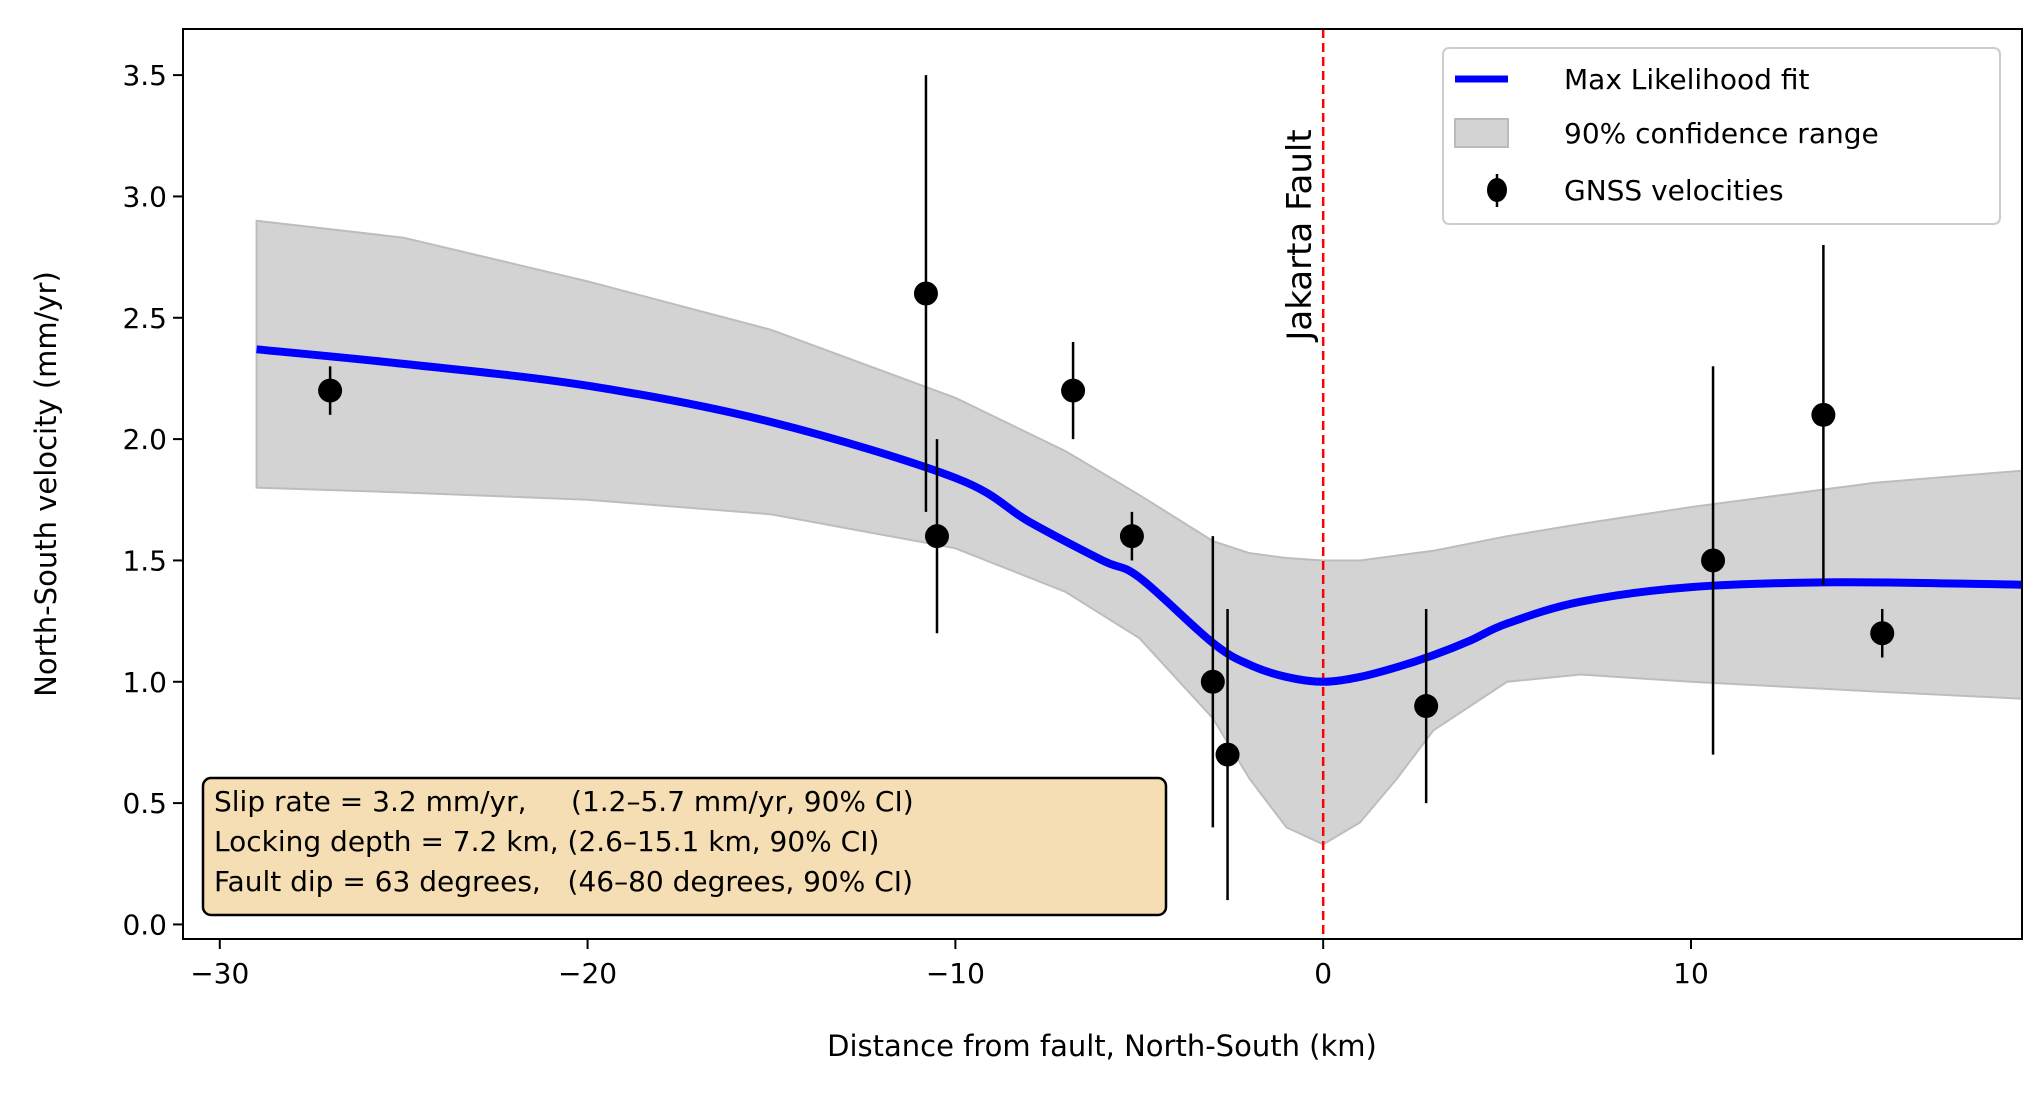  I want to click on y-tick-label: 2.5, so click(144, 318).